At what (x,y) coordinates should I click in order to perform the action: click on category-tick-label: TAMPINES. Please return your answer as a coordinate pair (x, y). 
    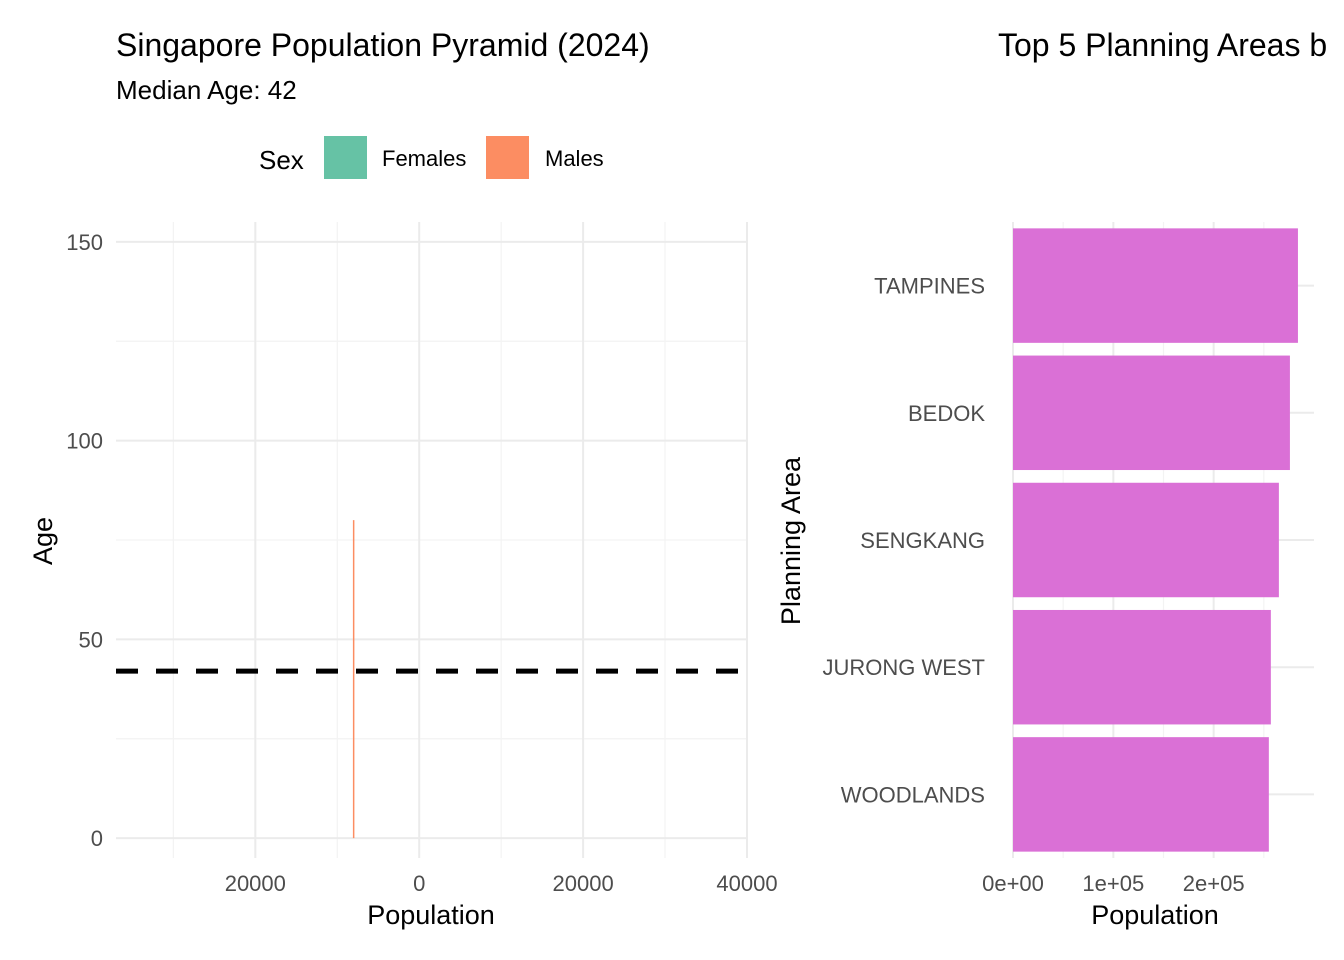
    Looking at the image, I should click on (929, 286).